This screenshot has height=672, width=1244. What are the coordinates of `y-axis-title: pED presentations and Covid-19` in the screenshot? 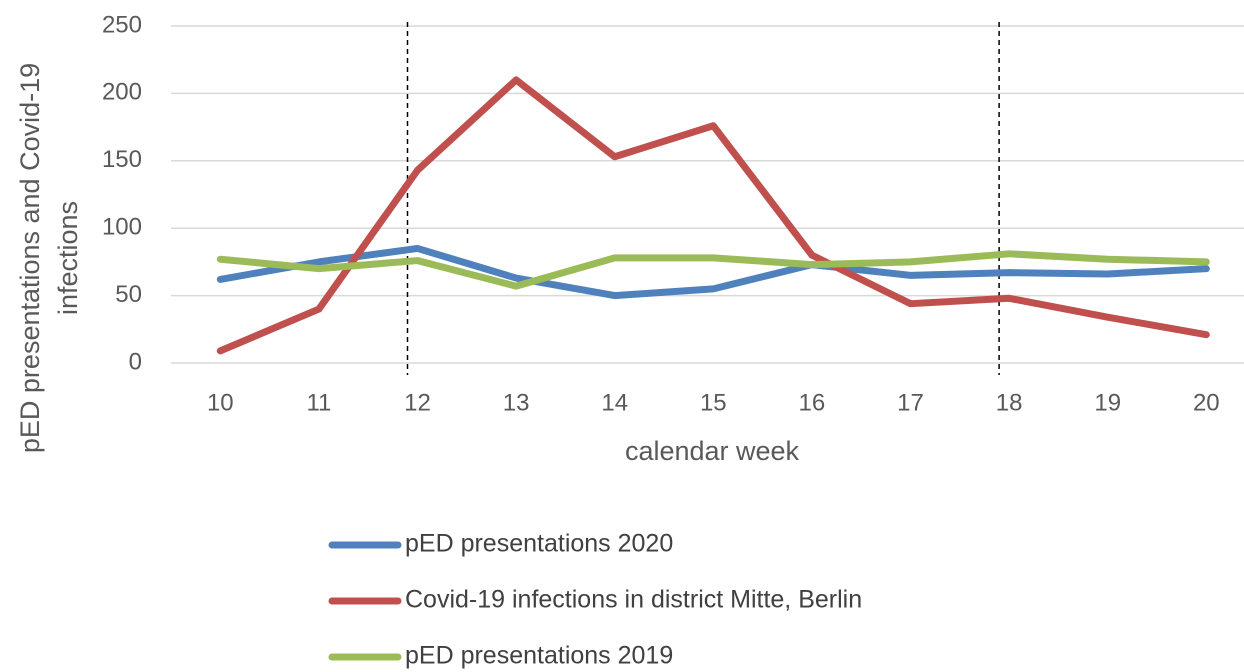 It's located at (30, 258).